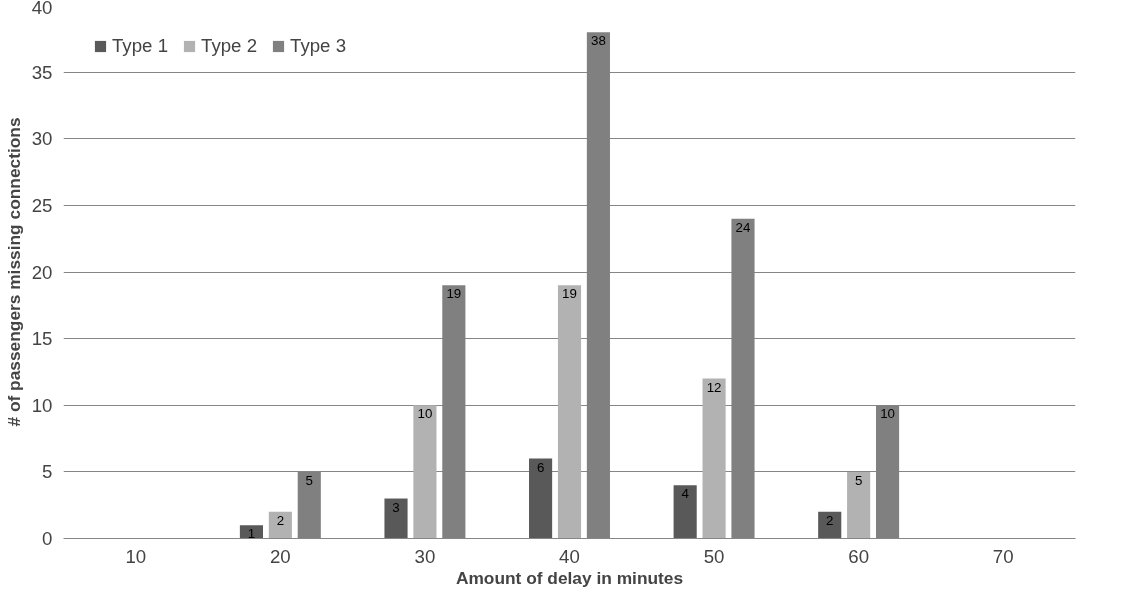  What do you see at coordinates (42, 9) in the screenshot?
I see `y-tick-label: 40` at bounding box center [42, 9].